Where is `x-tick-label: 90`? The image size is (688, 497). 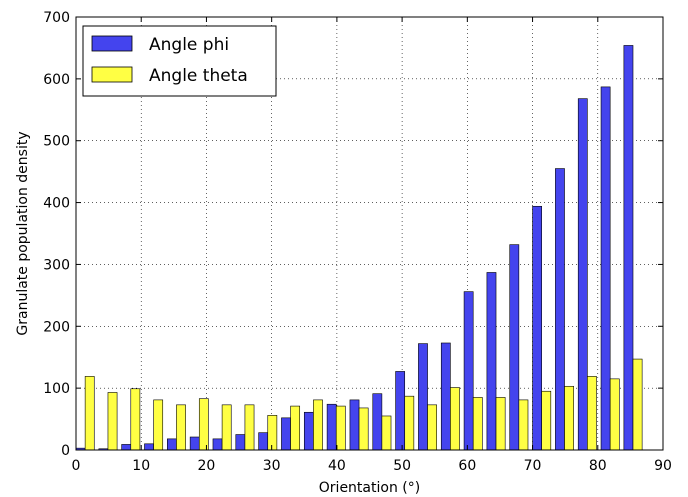
x-tick-label: 90 is located at coordinates (663, 466).